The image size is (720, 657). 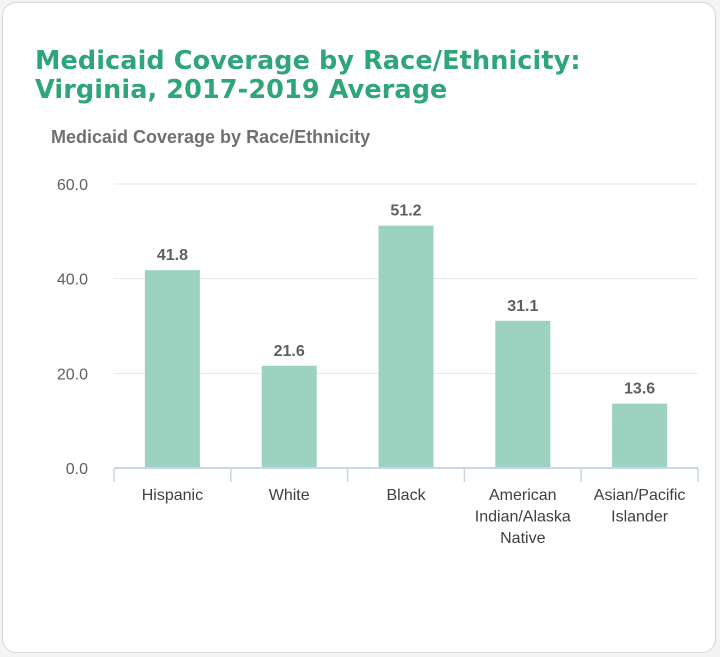 What do you see at coordinates (72, 327) in the screenshot?
I see `y-axis-ticks: 0.0 20.0 40.0 60.0` at bounding box center [72, 327].